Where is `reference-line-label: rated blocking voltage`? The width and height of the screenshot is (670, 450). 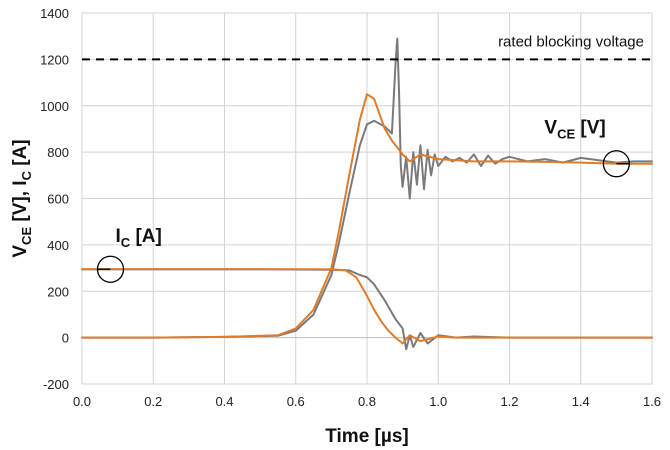 reference-line-label: rated blocking voltage is located at coordinates (571, 41).